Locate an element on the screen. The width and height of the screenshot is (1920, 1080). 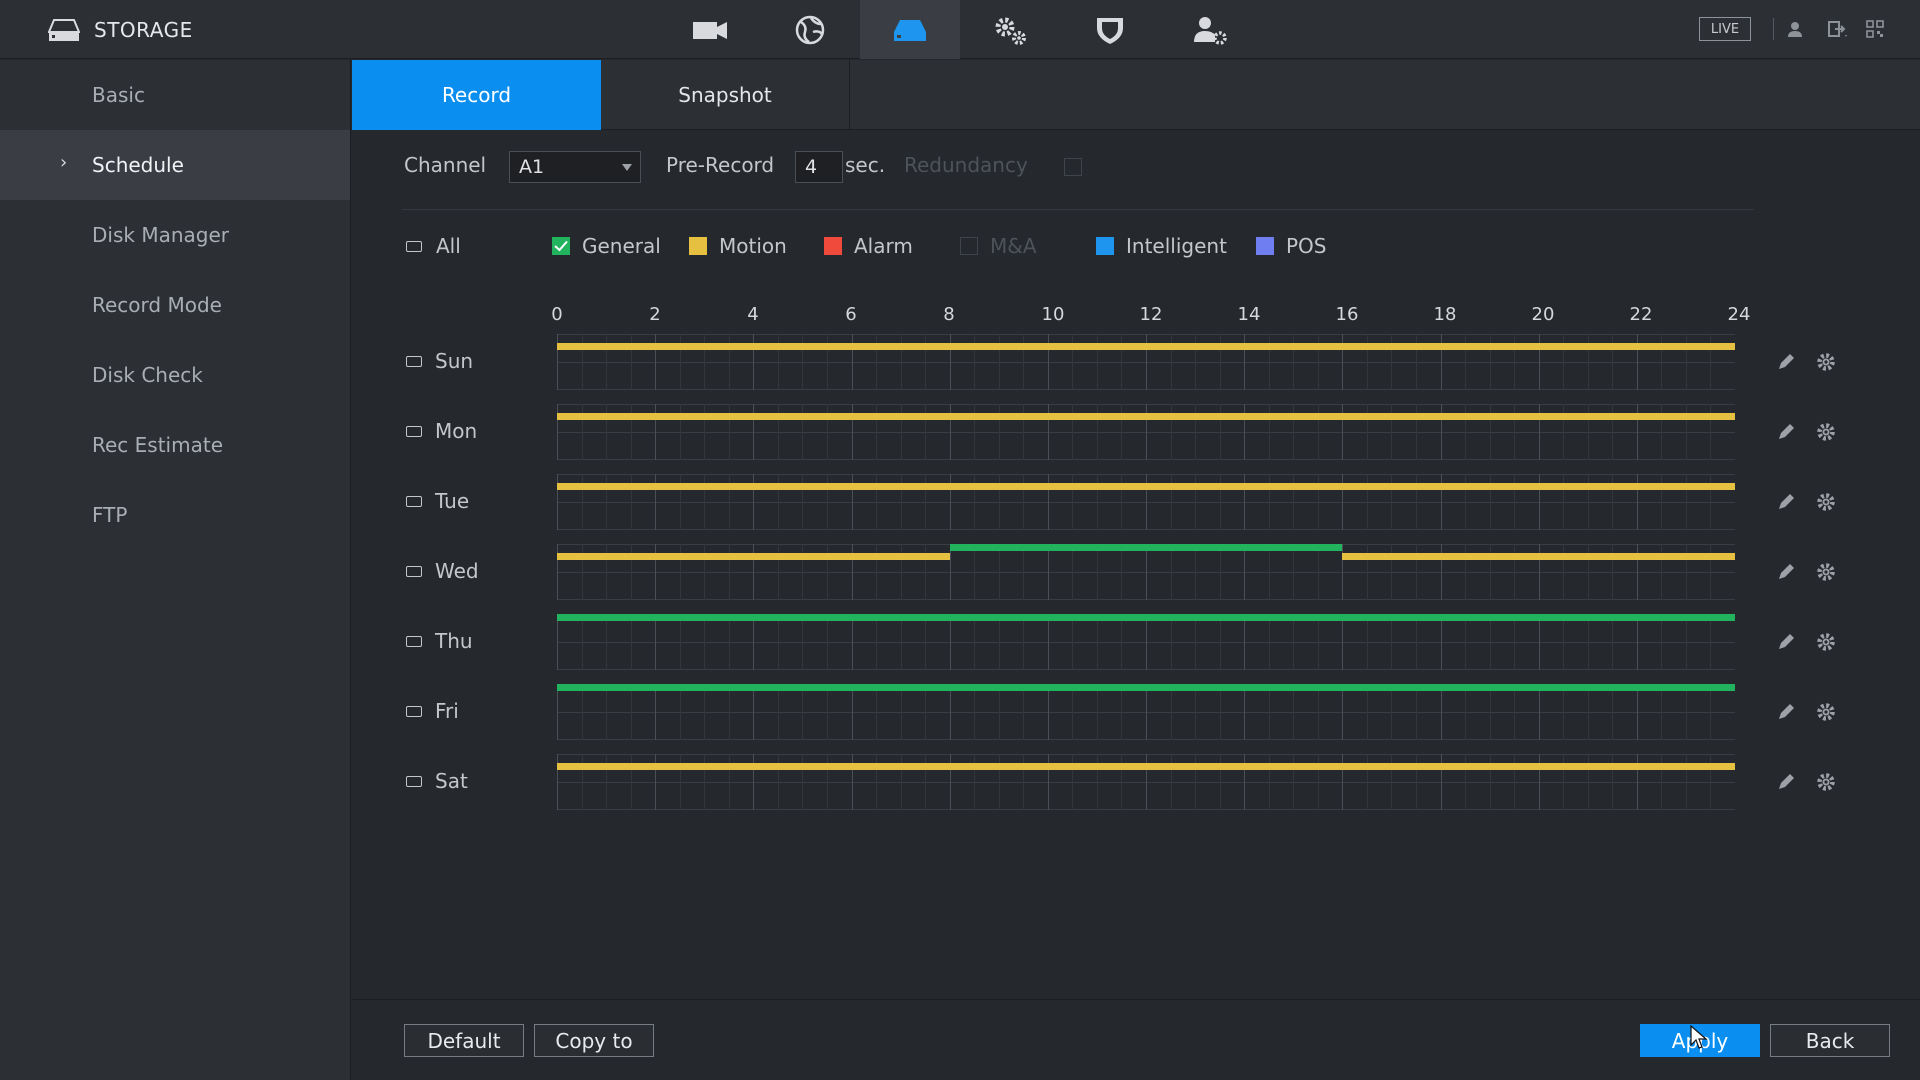
sidebar-item-record-mode: Record Mode is located at coordinates (175, 305).